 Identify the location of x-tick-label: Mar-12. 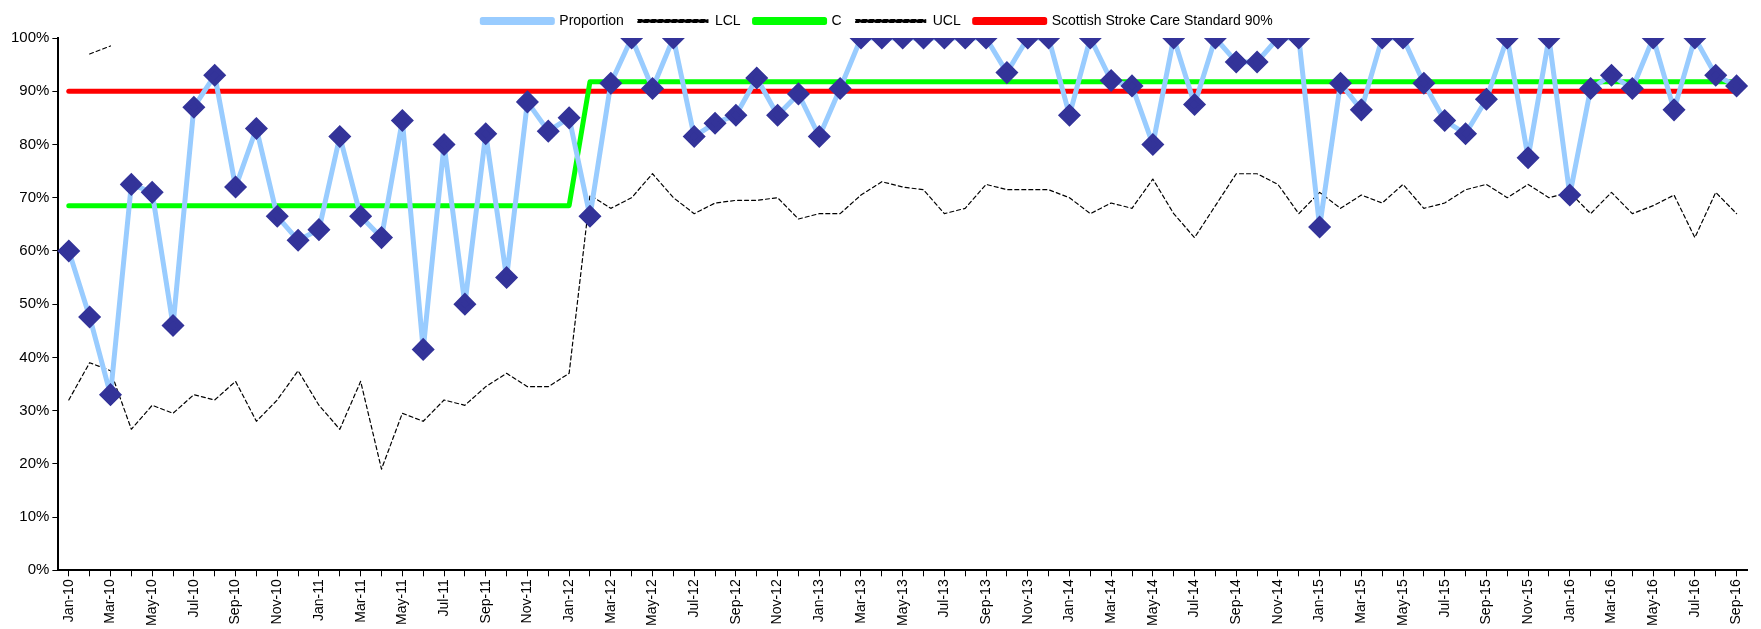
(609, 601).